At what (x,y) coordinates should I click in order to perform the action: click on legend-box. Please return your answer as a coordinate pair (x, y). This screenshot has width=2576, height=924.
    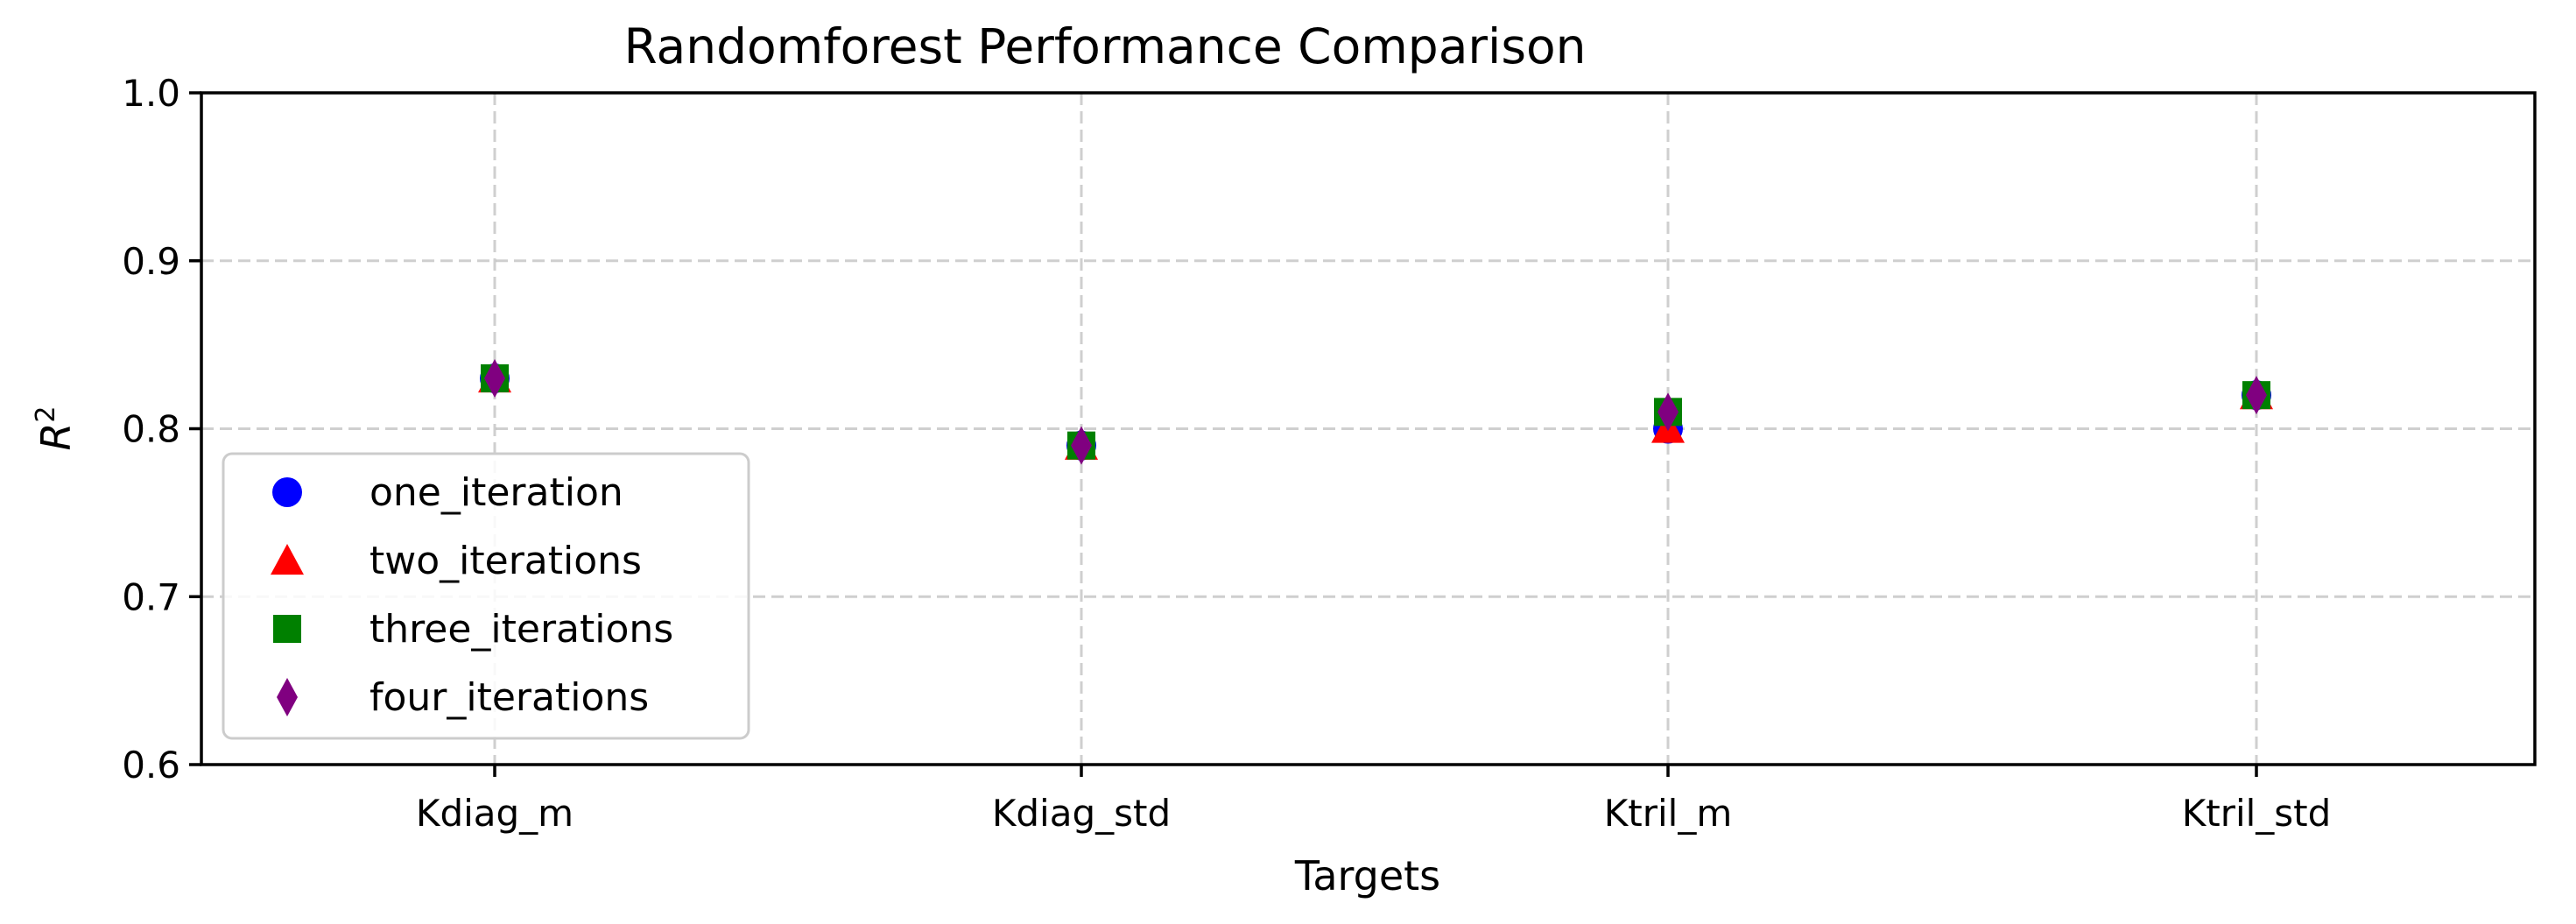
    Looking at the image, I should click on (486, 596).